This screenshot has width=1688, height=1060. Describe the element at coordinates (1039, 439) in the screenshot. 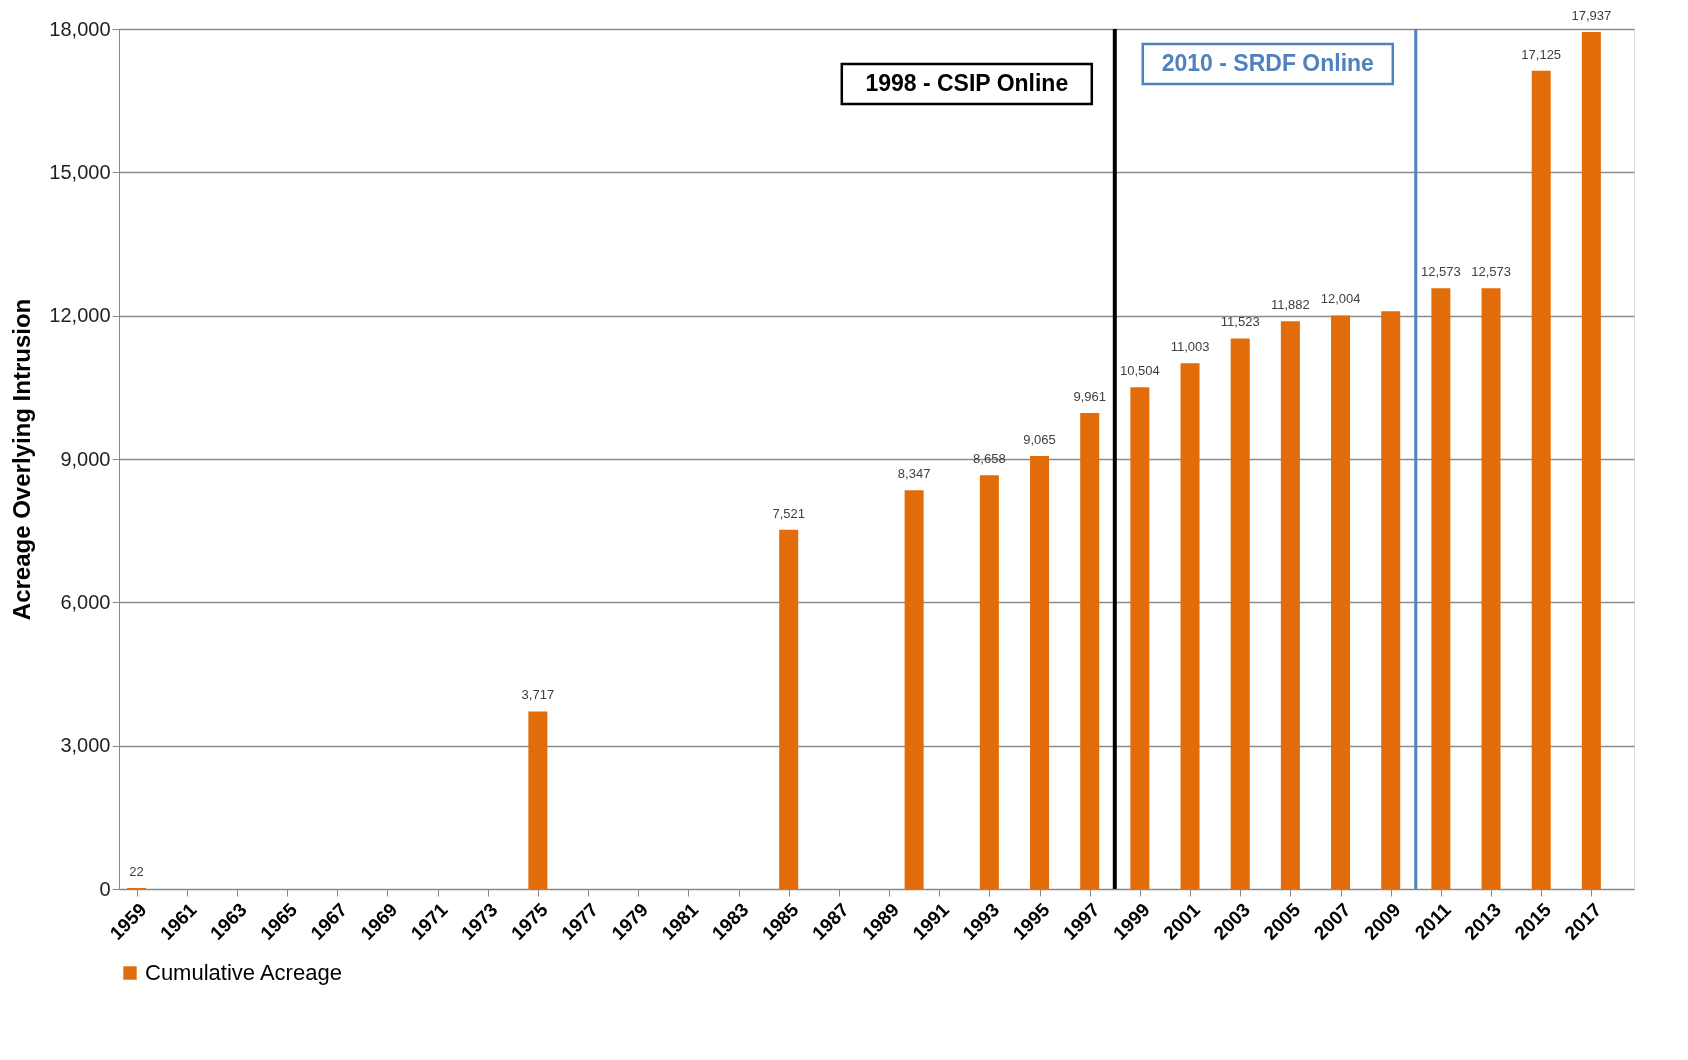

I see `data-label: 9,065` at that location.